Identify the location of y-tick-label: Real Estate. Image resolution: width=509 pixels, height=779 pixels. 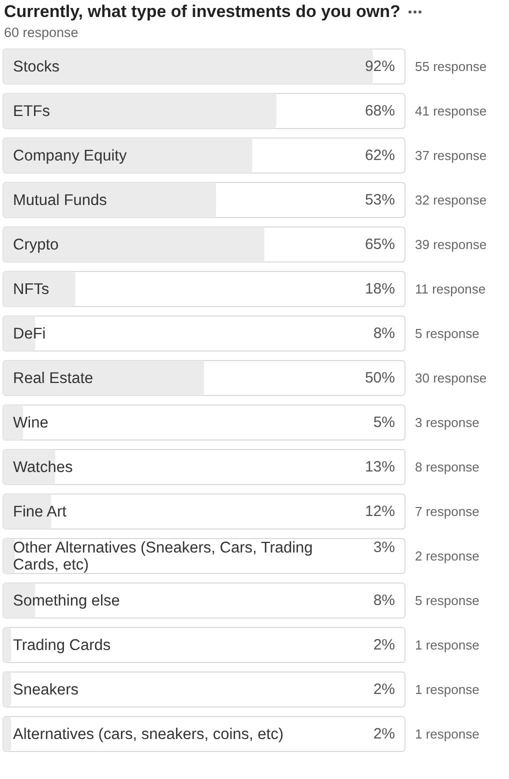
(53, 378).